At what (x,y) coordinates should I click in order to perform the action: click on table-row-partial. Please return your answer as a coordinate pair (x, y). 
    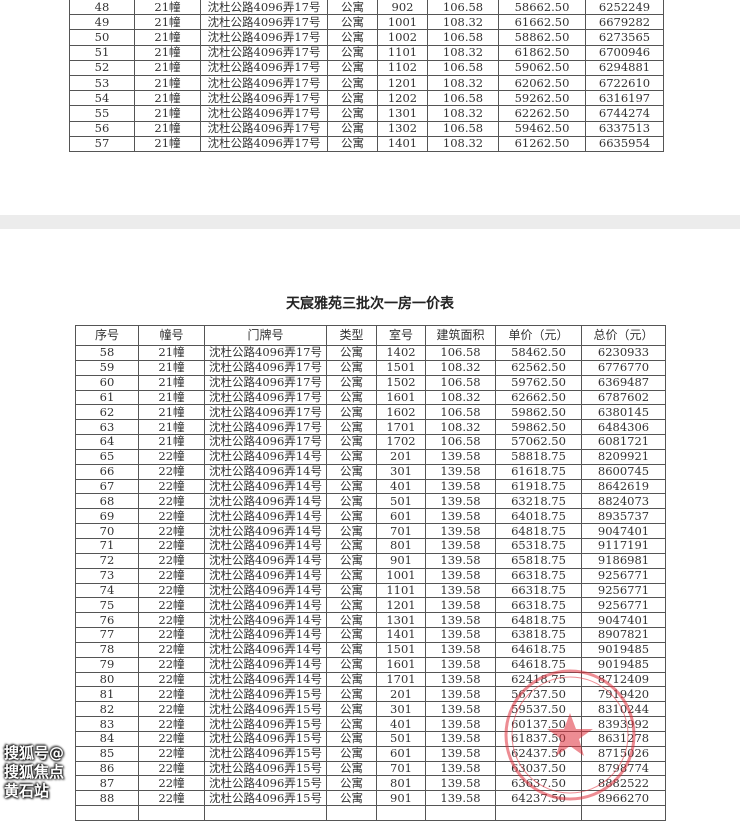
    Looking at the image, I should click on (370, 813).